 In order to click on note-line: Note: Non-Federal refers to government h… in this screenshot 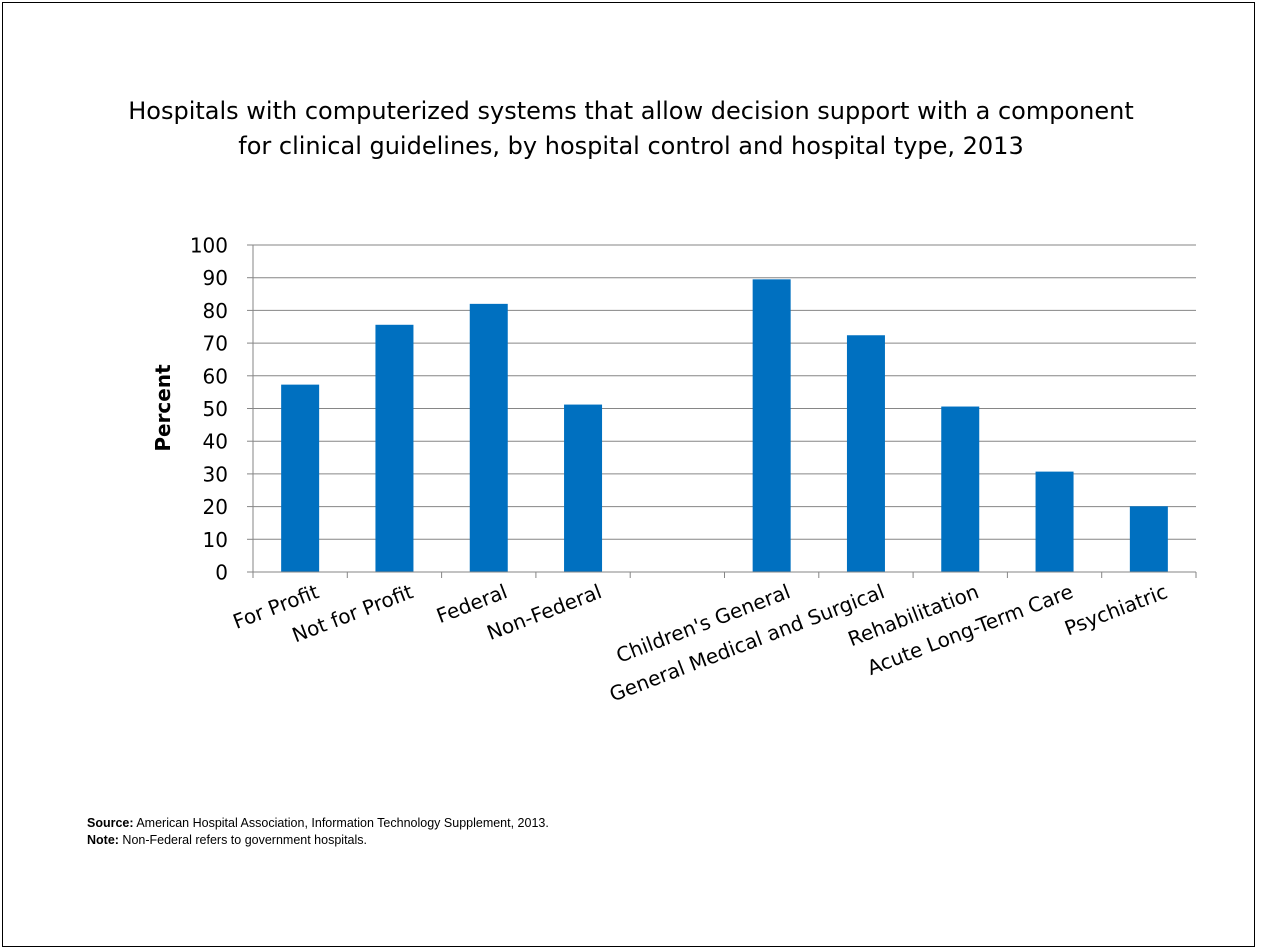, I will do `click(318, 840)`.